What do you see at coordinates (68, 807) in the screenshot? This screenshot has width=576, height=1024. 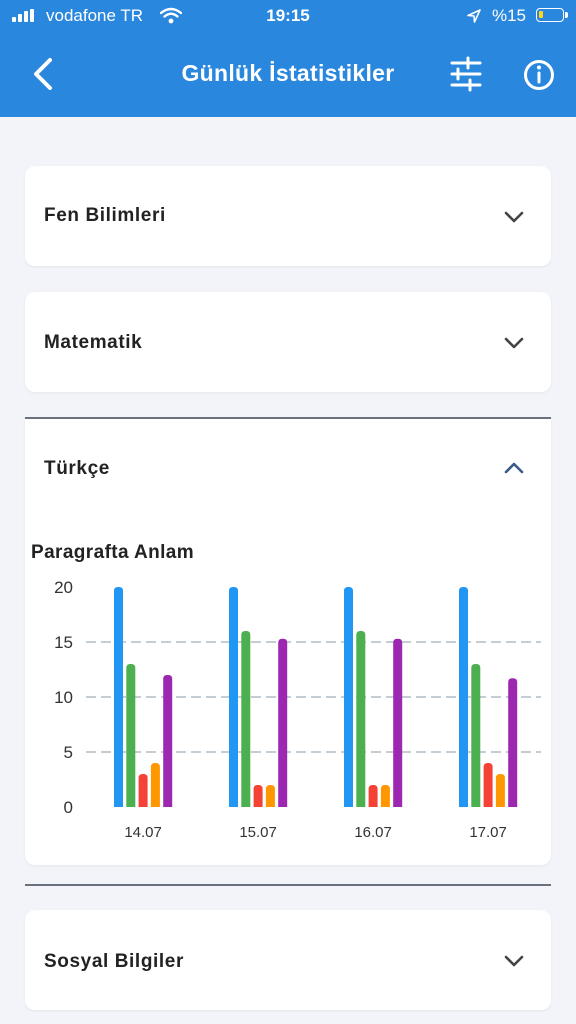 I see `y-tick-label: 0` at bounding box center [68, 807].